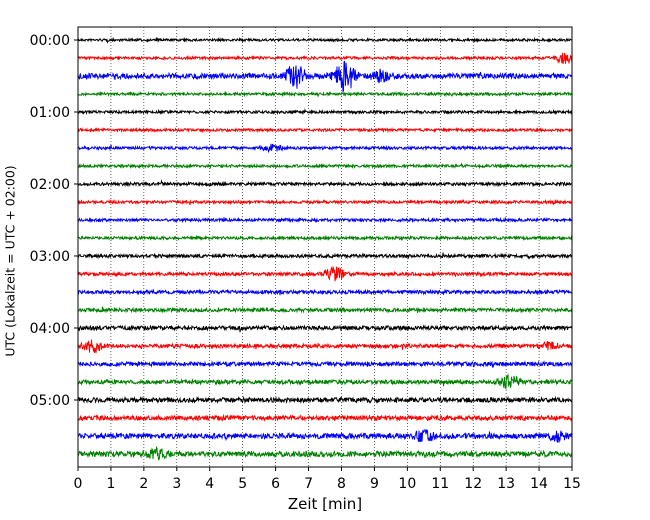 The height and width of the screenshot is (520, 650). Describe the element at coordinates (374, 484) in the screenshot. I see `x-tick-label: 9` at that location.